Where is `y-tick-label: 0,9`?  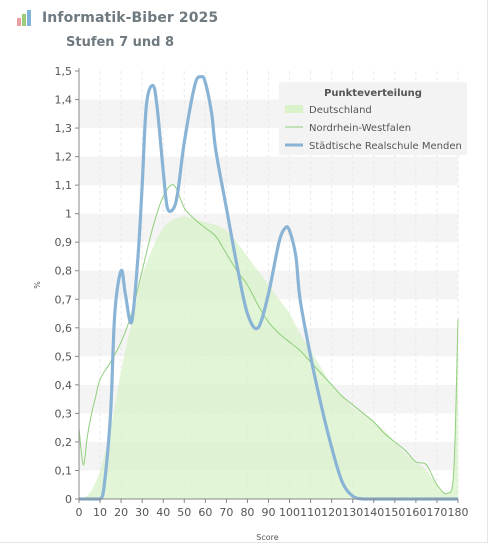
y-tick-label: 0,9 is located at coordinates (64, 242).